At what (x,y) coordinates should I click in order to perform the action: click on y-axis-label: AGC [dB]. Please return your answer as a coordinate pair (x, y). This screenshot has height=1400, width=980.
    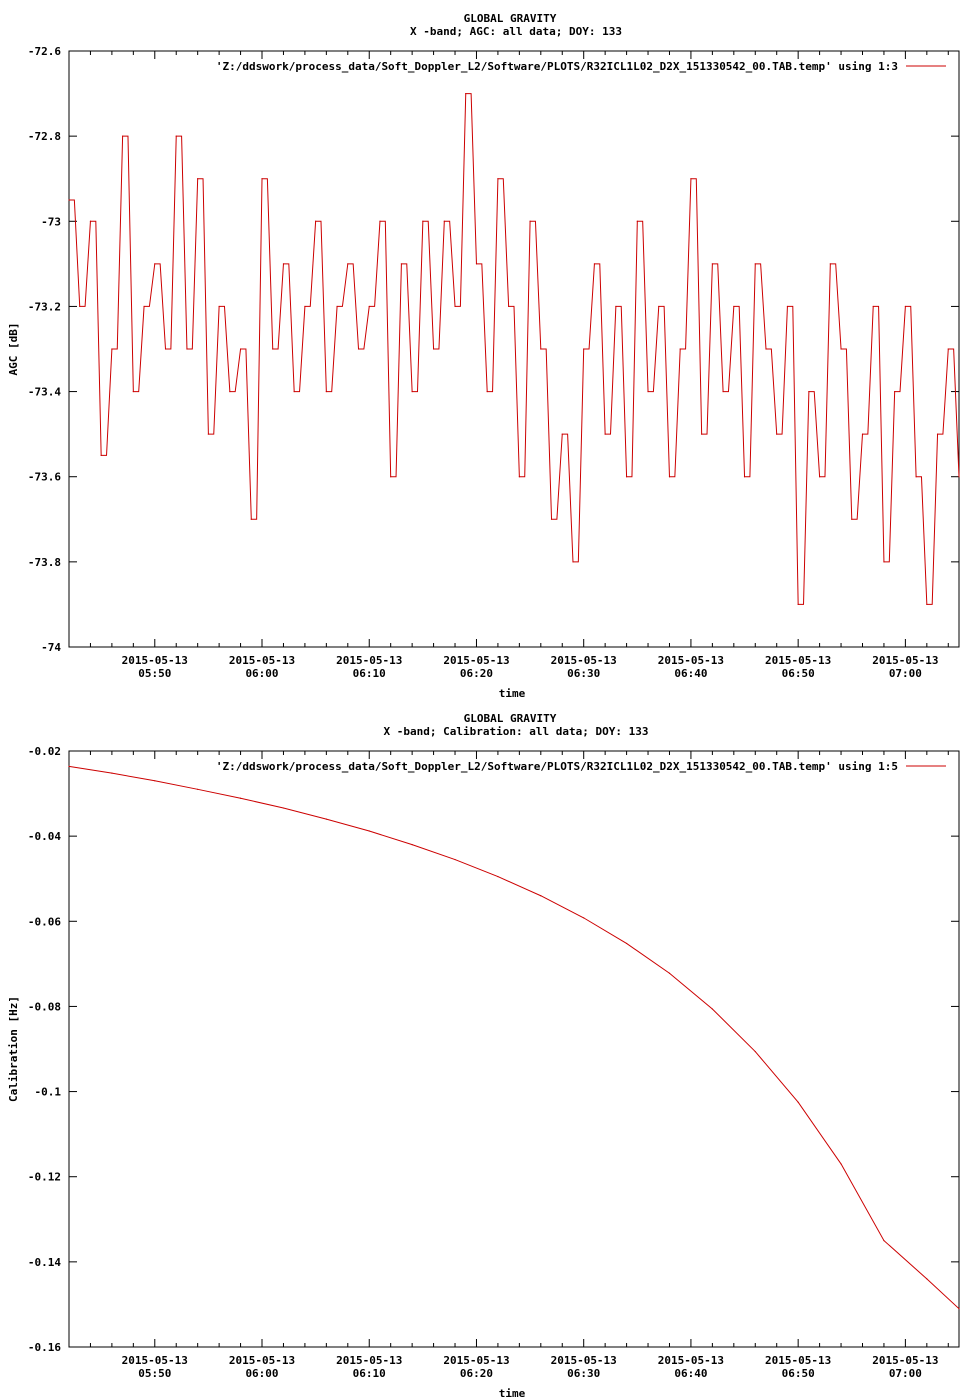
    Looking at the image, I should click on (13, 349).